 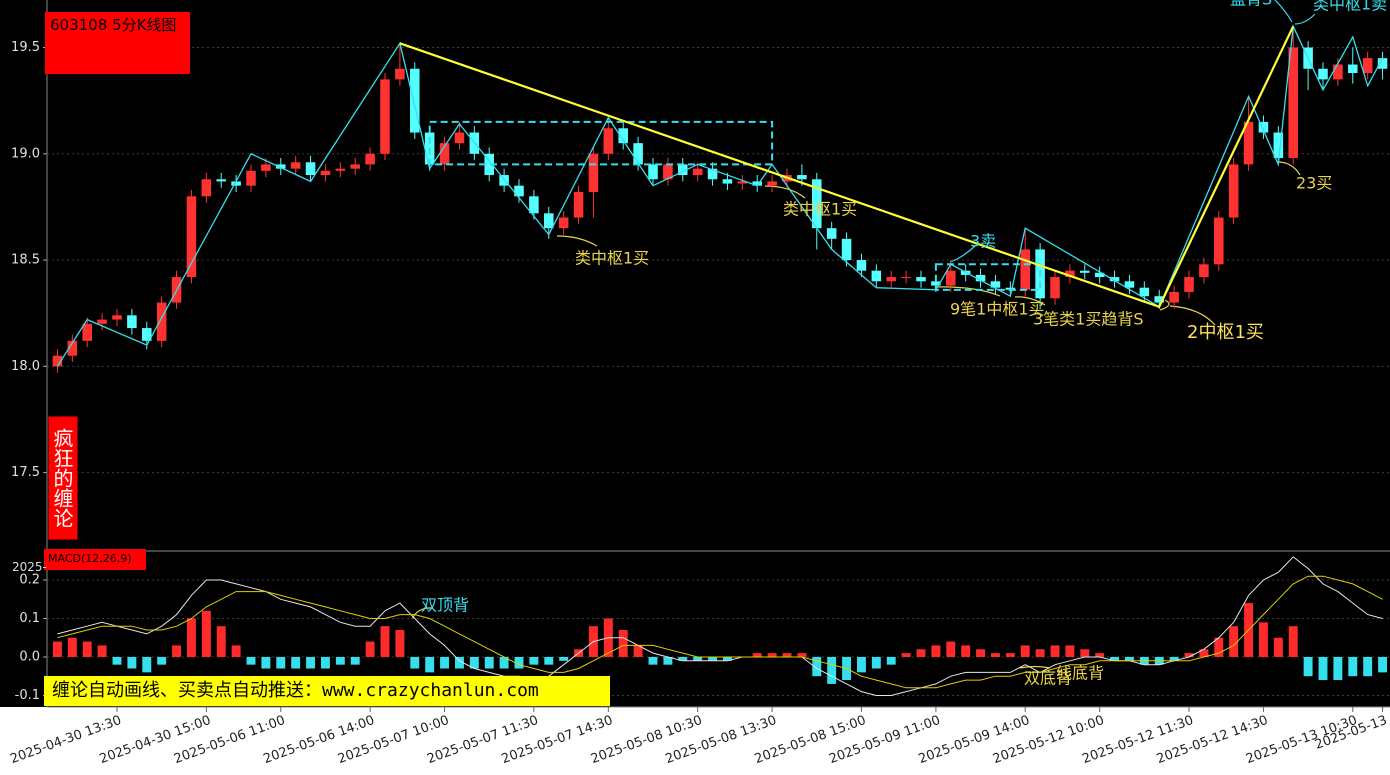 I want to click on annotation: 3卖, so click(x=983, y=241).